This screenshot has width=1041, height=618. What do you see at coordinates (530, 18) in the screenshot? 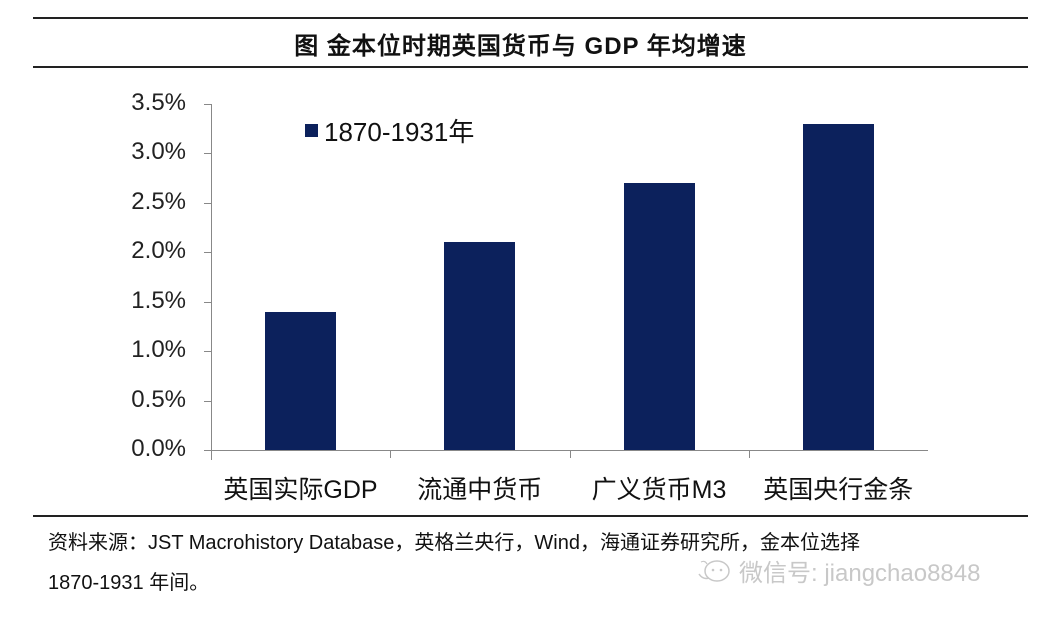
I see `top-rule` at bounding box center [530, 18].